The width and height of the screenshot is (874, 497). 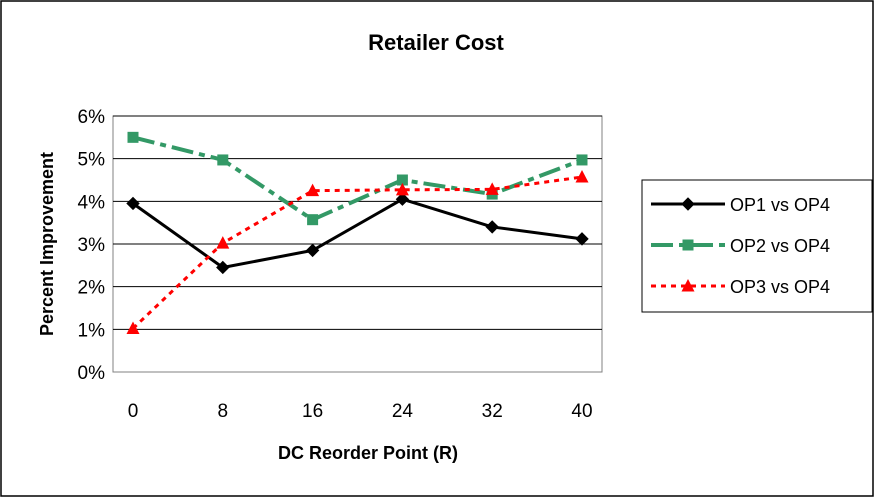 I want to click on legend-item: OP1 vs OP4, so click(x=740, y=205).